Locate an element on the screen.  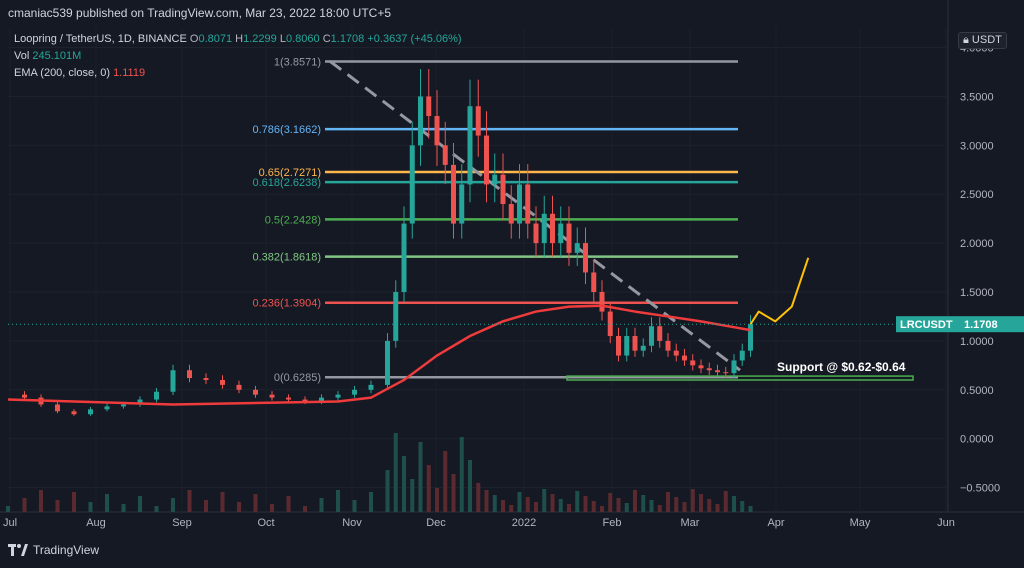
x-tick-label: Mar is located at coordinates (690, 523).